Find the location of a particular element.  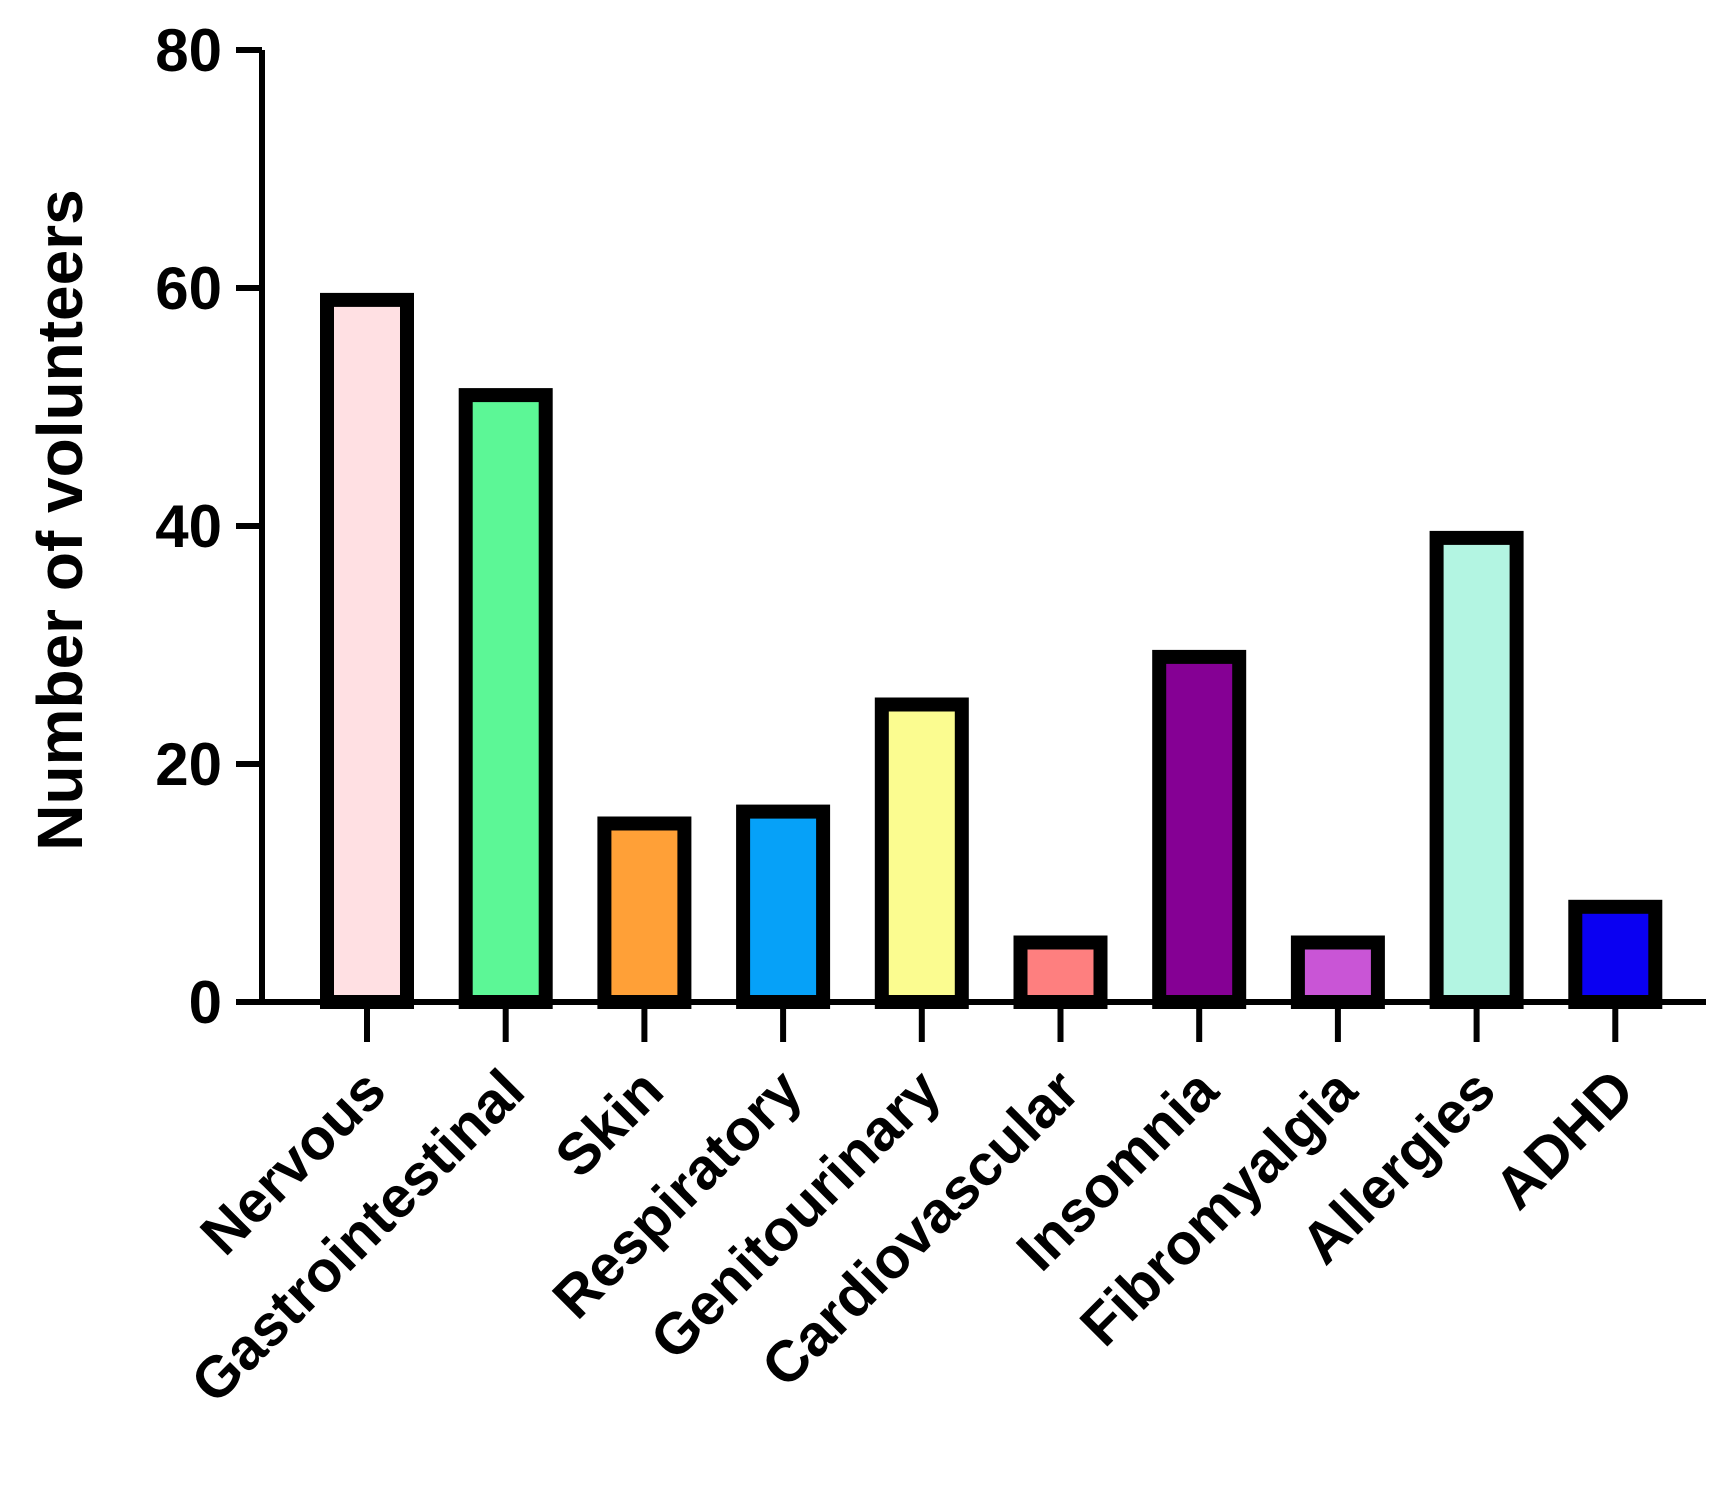

y-axis-title: Number of volunteers is located at coordinates (60, 519).